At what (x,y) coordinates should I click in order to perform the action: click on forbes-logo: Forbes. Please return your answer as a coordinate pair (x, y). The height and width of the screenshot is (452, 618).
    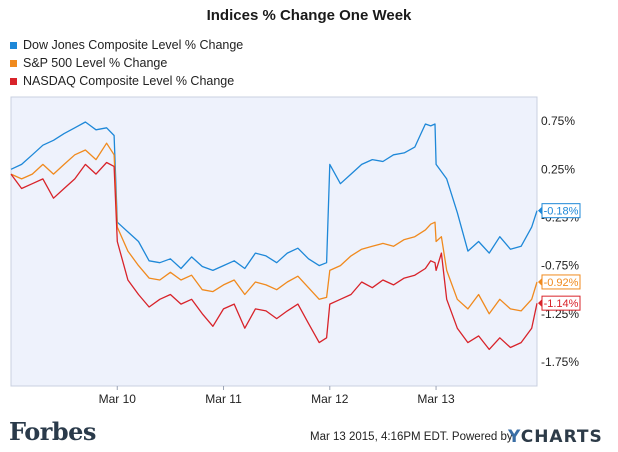
    Looking at the image, I should click on (52, 431).